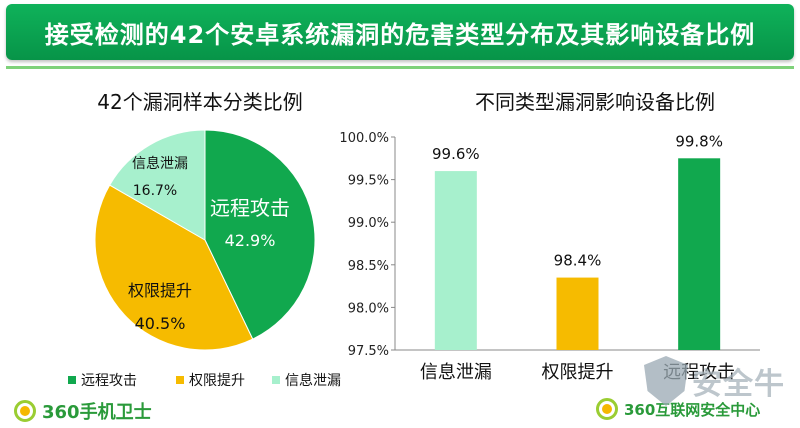  I want to click on bar-chart-title: 不同类型漏洞影响设备比例, so click(595, 102).